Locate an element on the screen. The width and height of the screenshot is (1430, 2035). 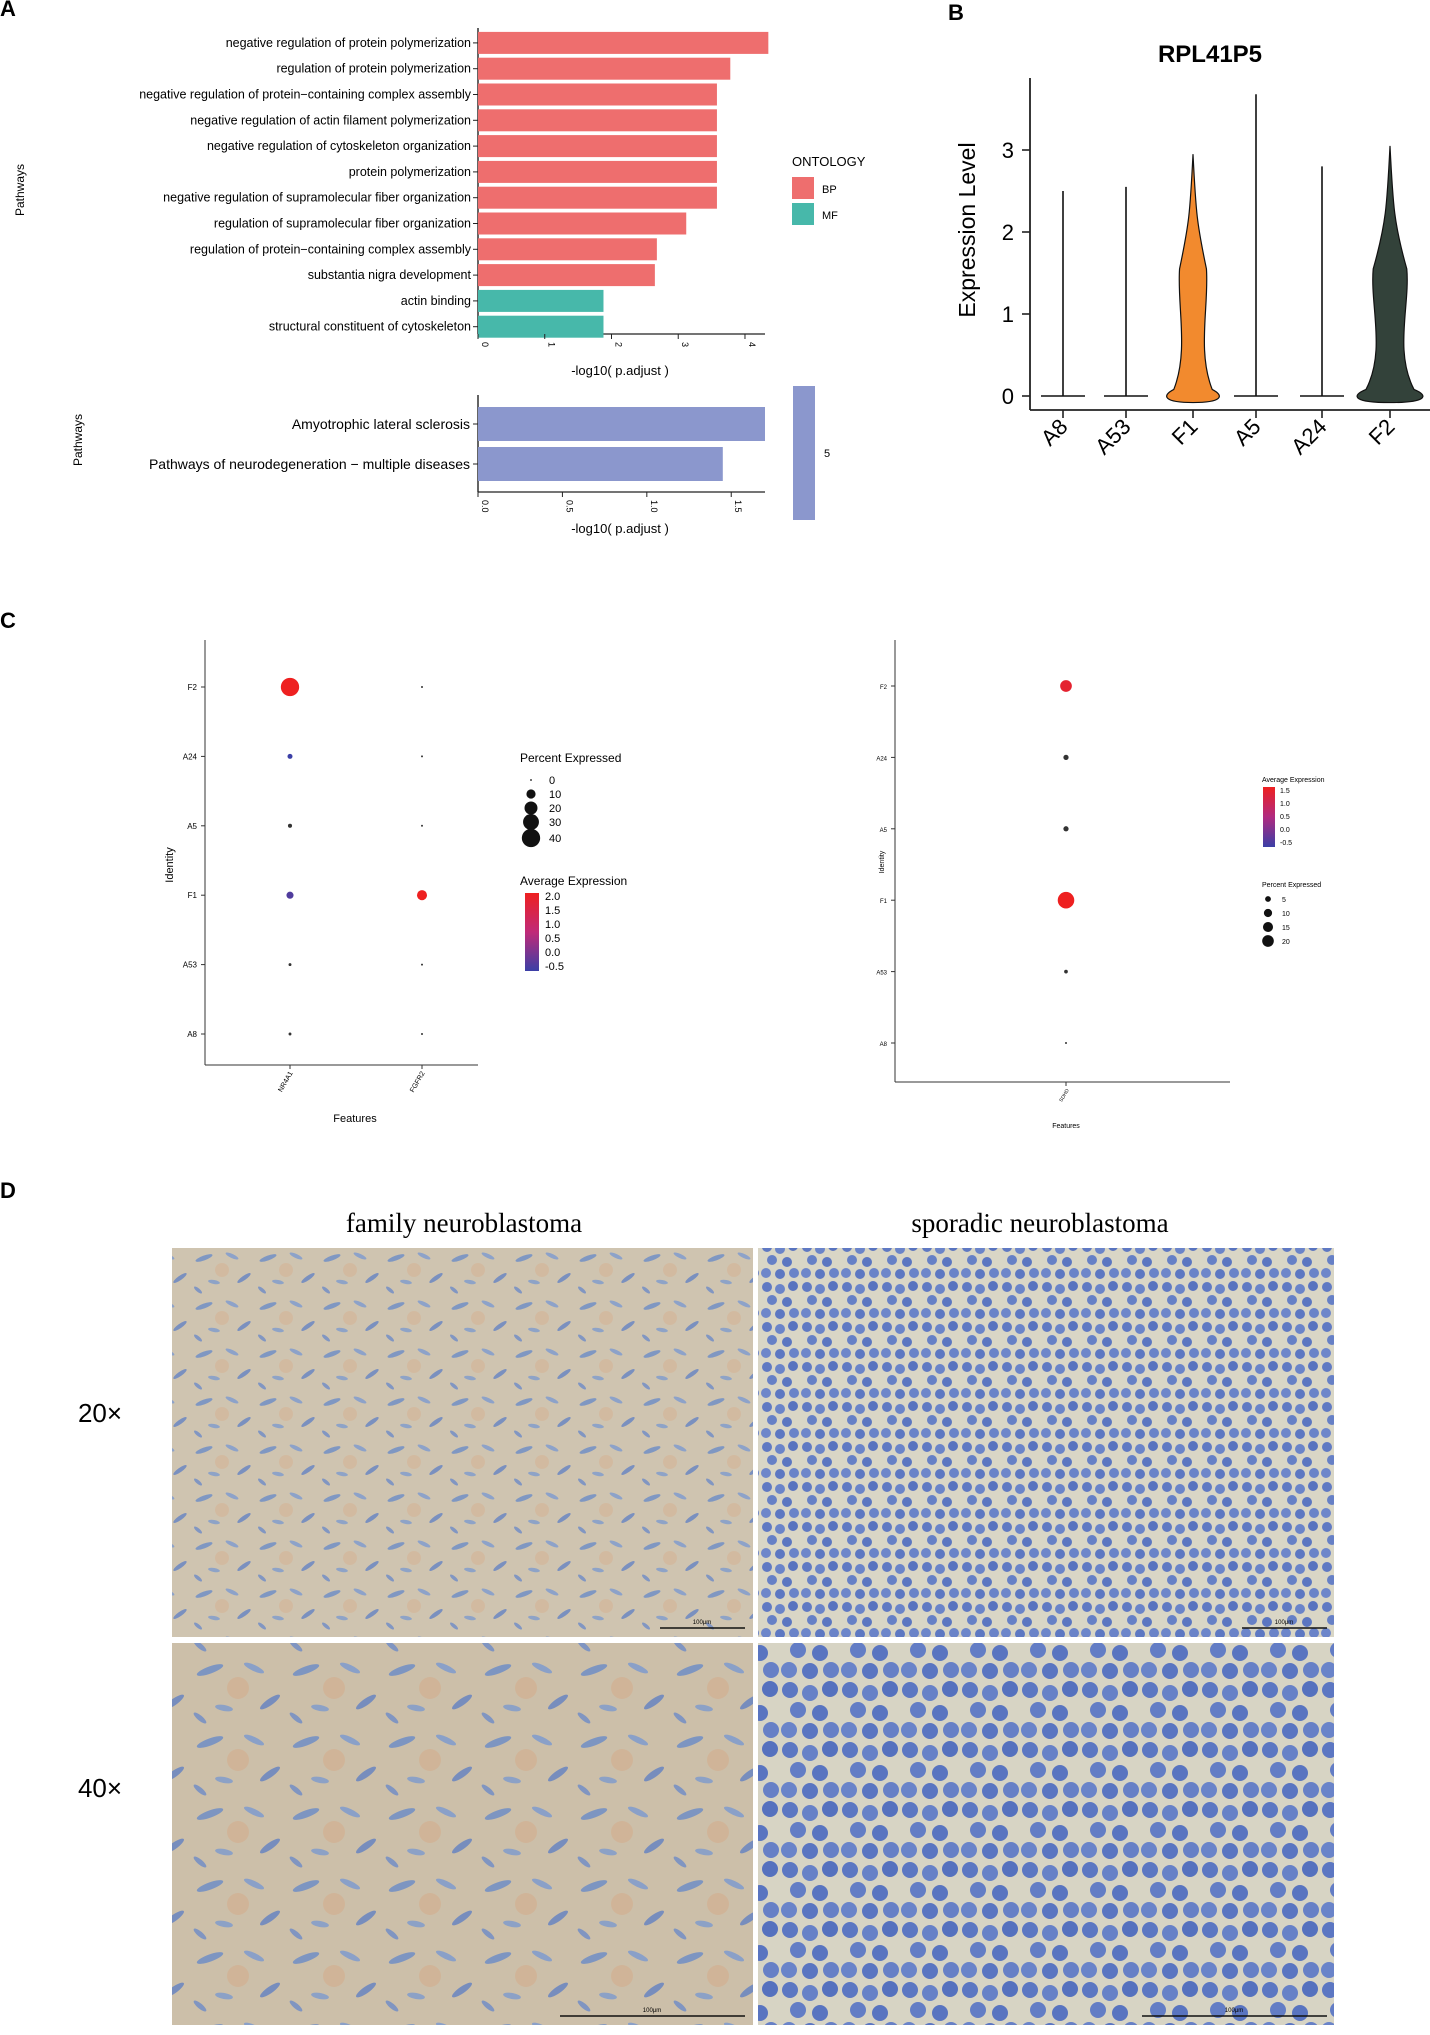
dotplot-right-points is located at coordinates (1066, 862).